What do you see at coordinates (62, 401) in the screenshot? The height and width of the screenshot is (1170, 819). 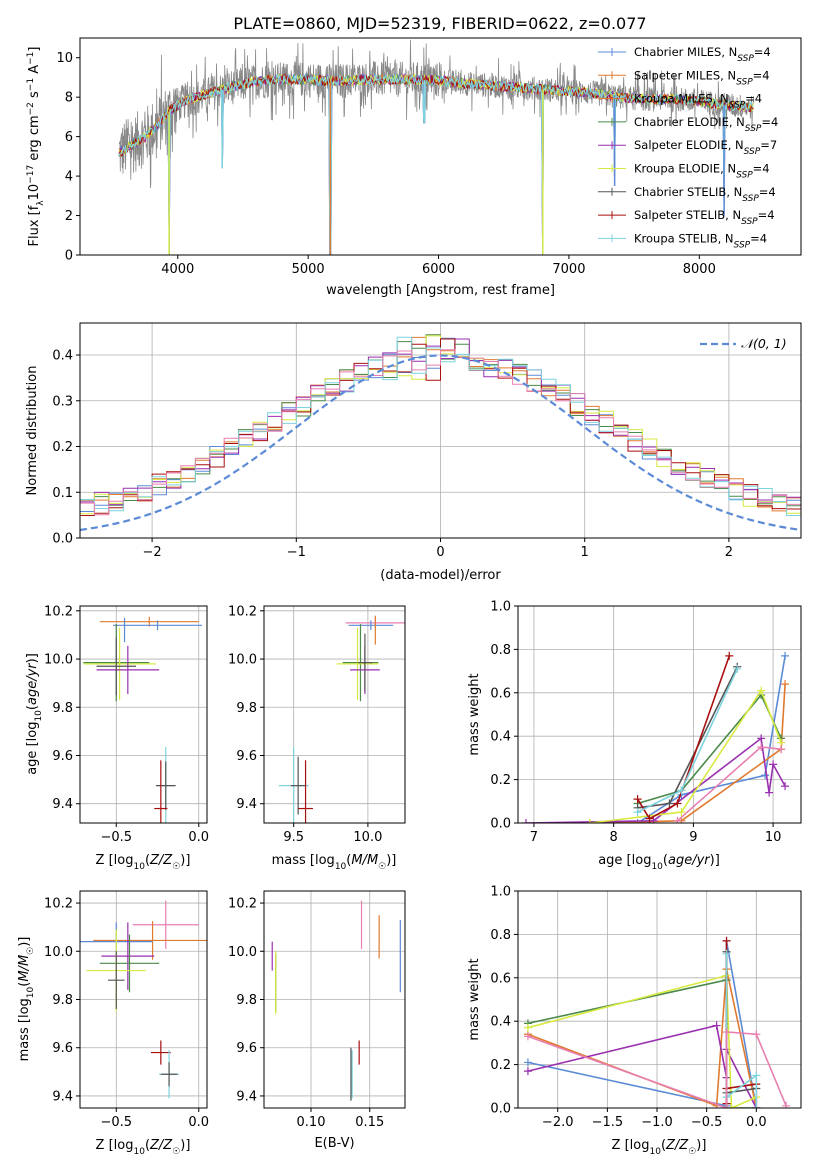 I see `y-tick-label: 0.3` at bounding box center [62, 401].